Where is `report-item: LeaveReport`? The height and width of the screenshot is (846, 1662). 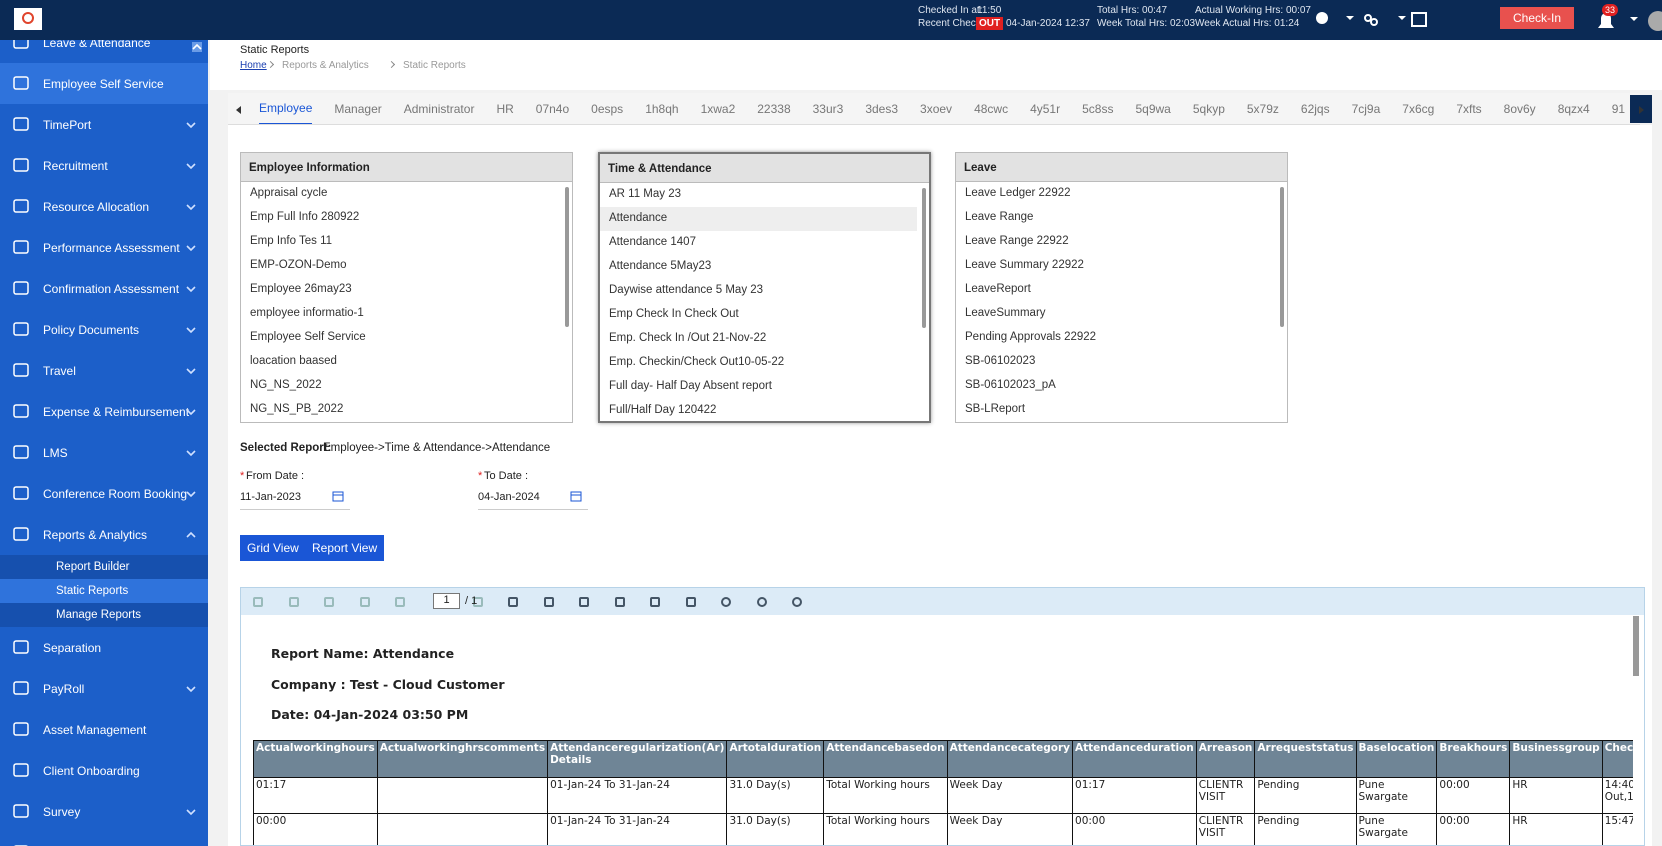 report-item: LeaveReport is located at coordinates (1115, 290).